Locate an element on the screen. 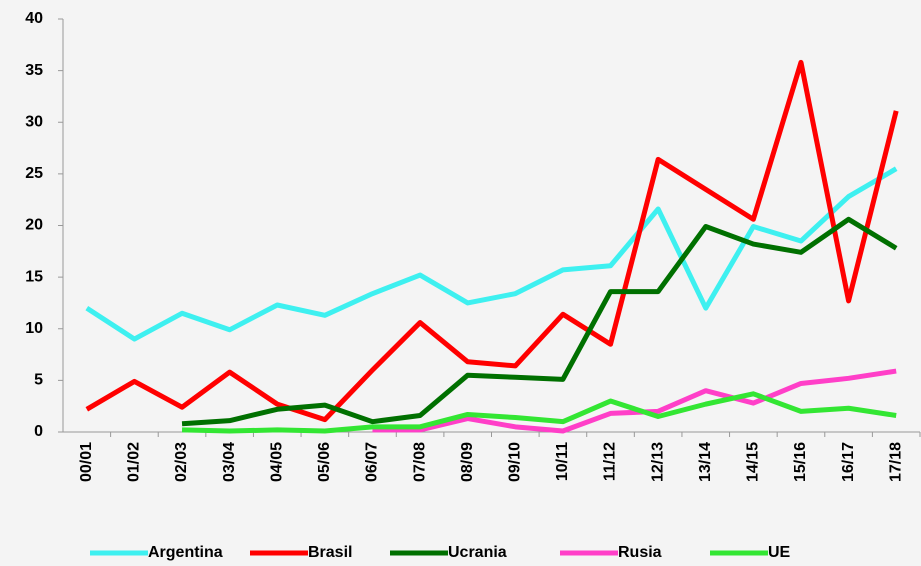 This screenshot has width=921, height=566. y-tick-label: 20 is located at coordinates (34, 225).